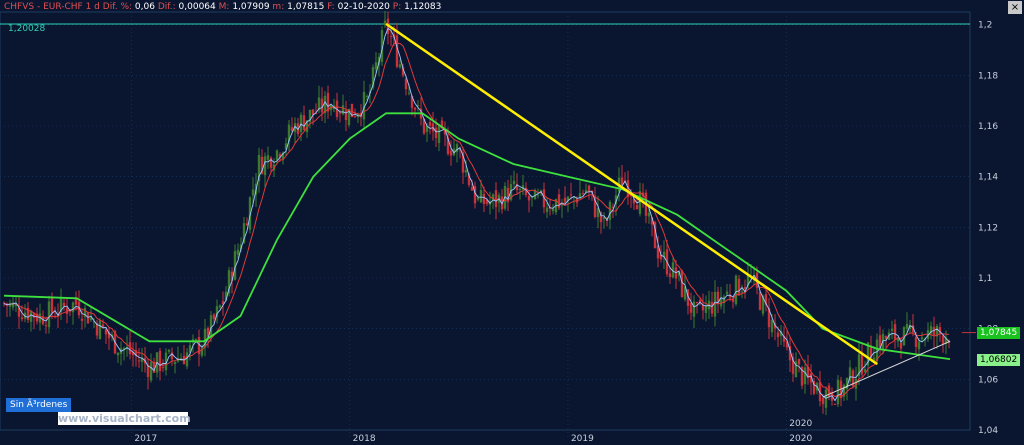 The image size is (1024, 445). What do you see at coordinates (886, 369) in the screenshot?
I see `support-line` at bounding box center [886, 369].